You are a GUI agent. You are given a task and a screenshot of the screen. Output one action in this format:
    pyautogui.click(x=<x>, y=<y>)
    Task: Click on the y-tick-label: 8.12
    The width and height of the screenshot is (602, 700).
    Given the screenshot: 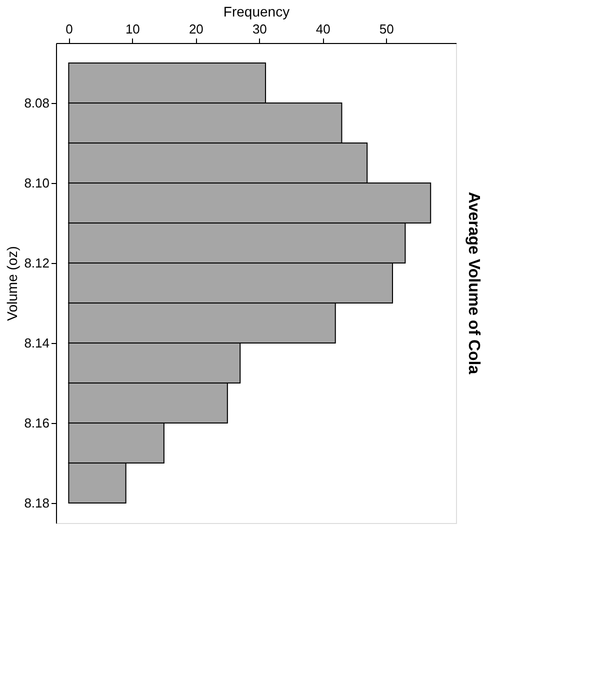 What is the action you would take?
    pyautogui.click(x=37, y=263)
    